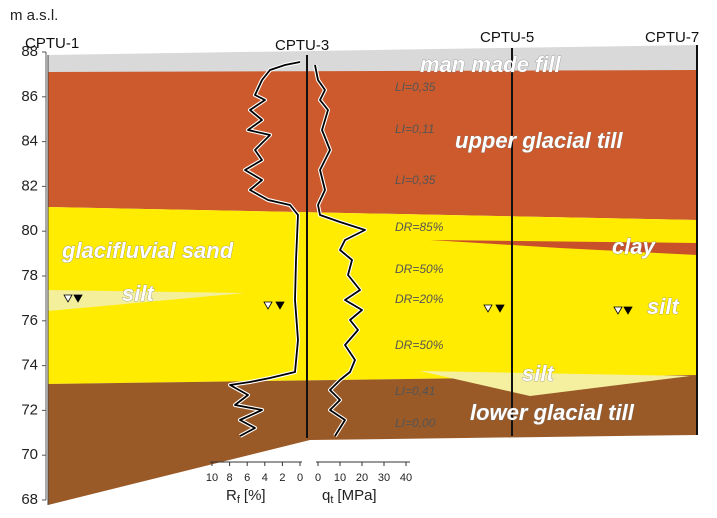  I want to click on water-tables, so click(348, 304).